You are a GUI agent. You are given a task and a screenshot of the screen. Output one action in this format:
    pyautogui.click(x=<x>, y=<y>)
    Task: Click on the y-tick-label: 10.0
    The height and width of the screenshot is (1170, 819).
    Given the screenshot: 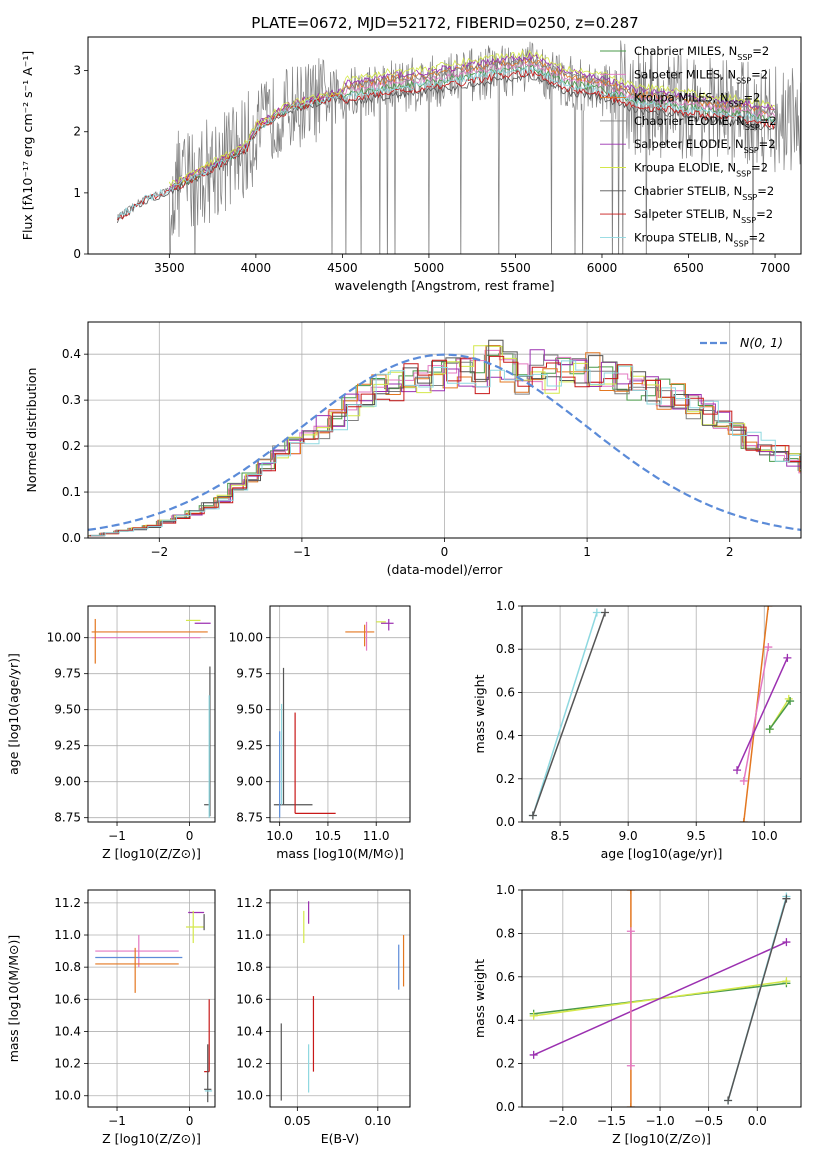 What is the action you would take?
    pyautogui.click(x=249, y=1096)
    